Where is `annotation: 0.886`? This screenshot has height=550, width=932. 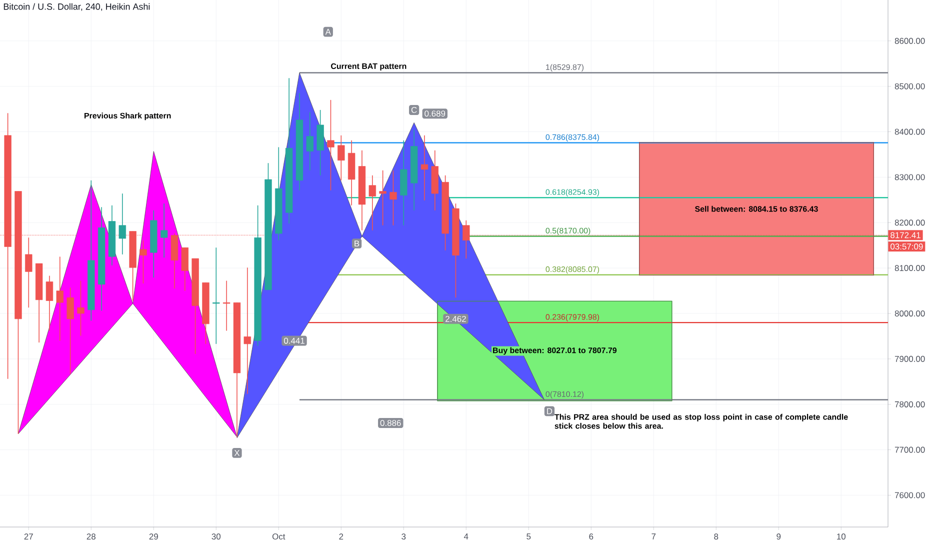
annotation: 0.886 is located at coordinates (390, 423).